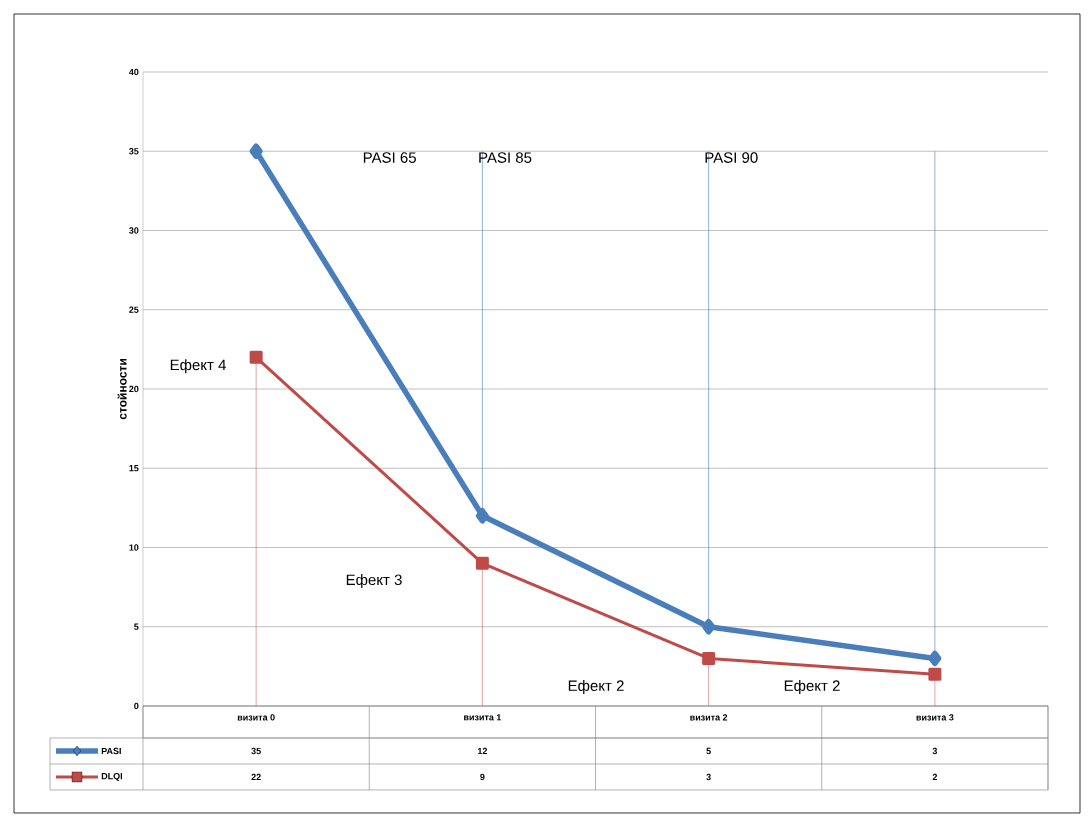  I want to click on legend-label: PASI, so click(111, 751).